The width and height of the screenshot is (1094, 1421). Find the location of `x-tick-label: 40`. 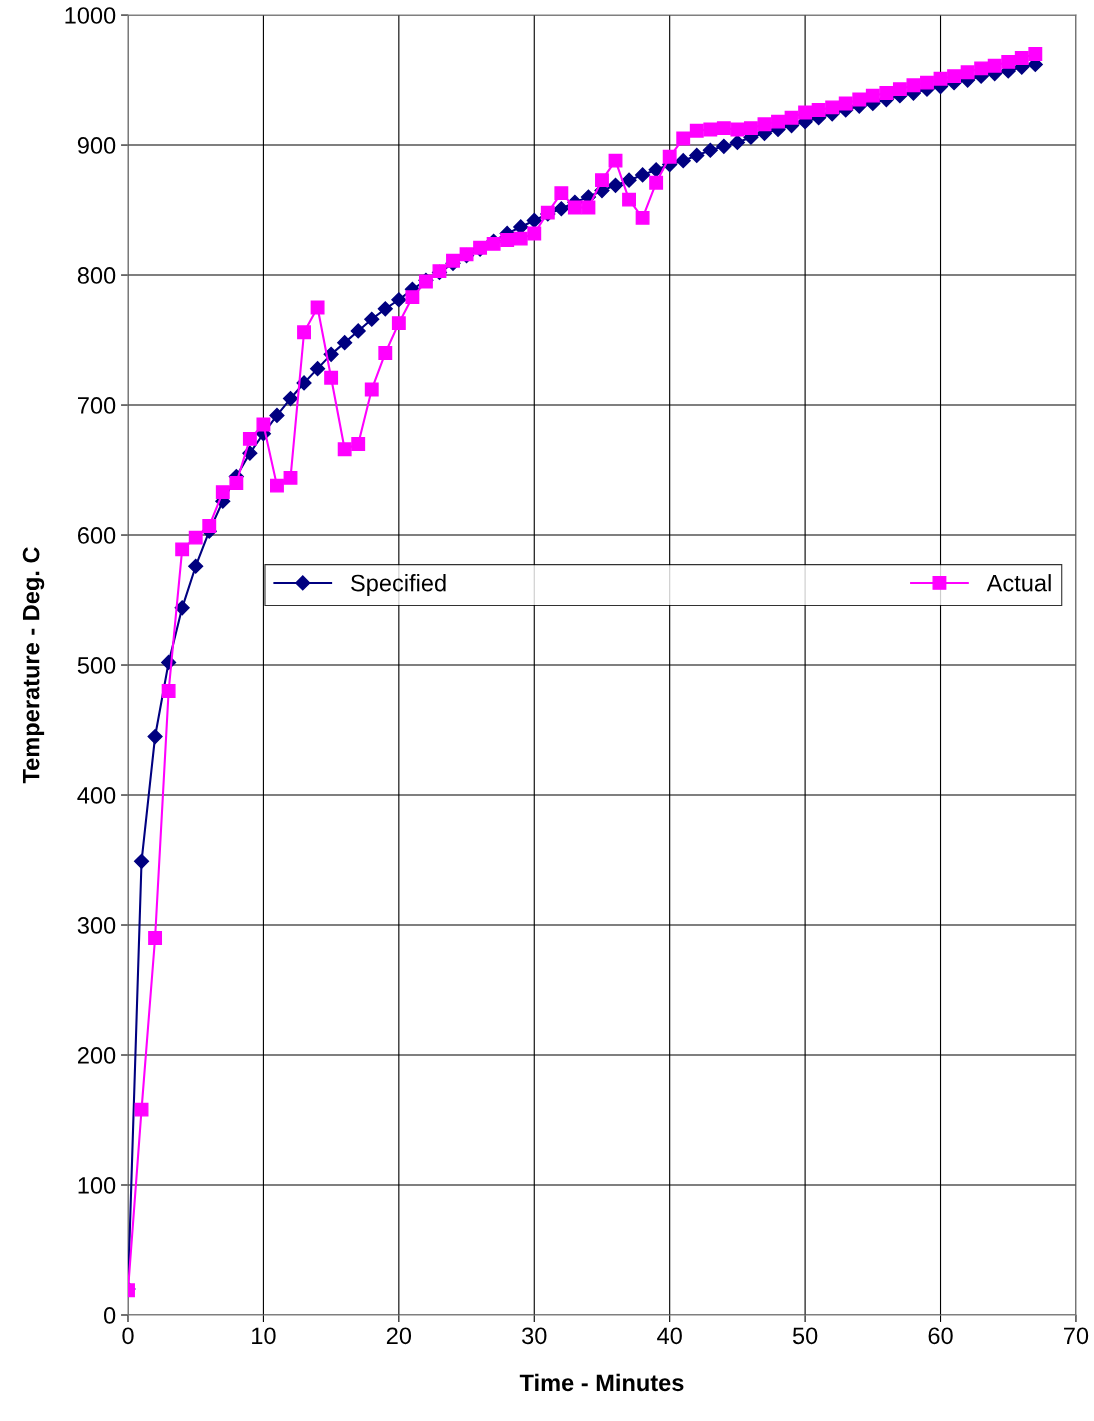

x-tick-label: 40 is located at coordinates (669, 1336).